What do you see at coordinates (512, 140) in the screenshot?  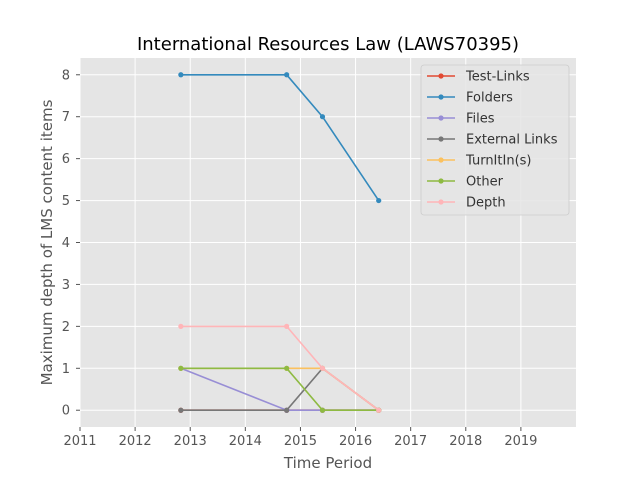 I see `legend-label: External Links` at bounding box center [512, 140].